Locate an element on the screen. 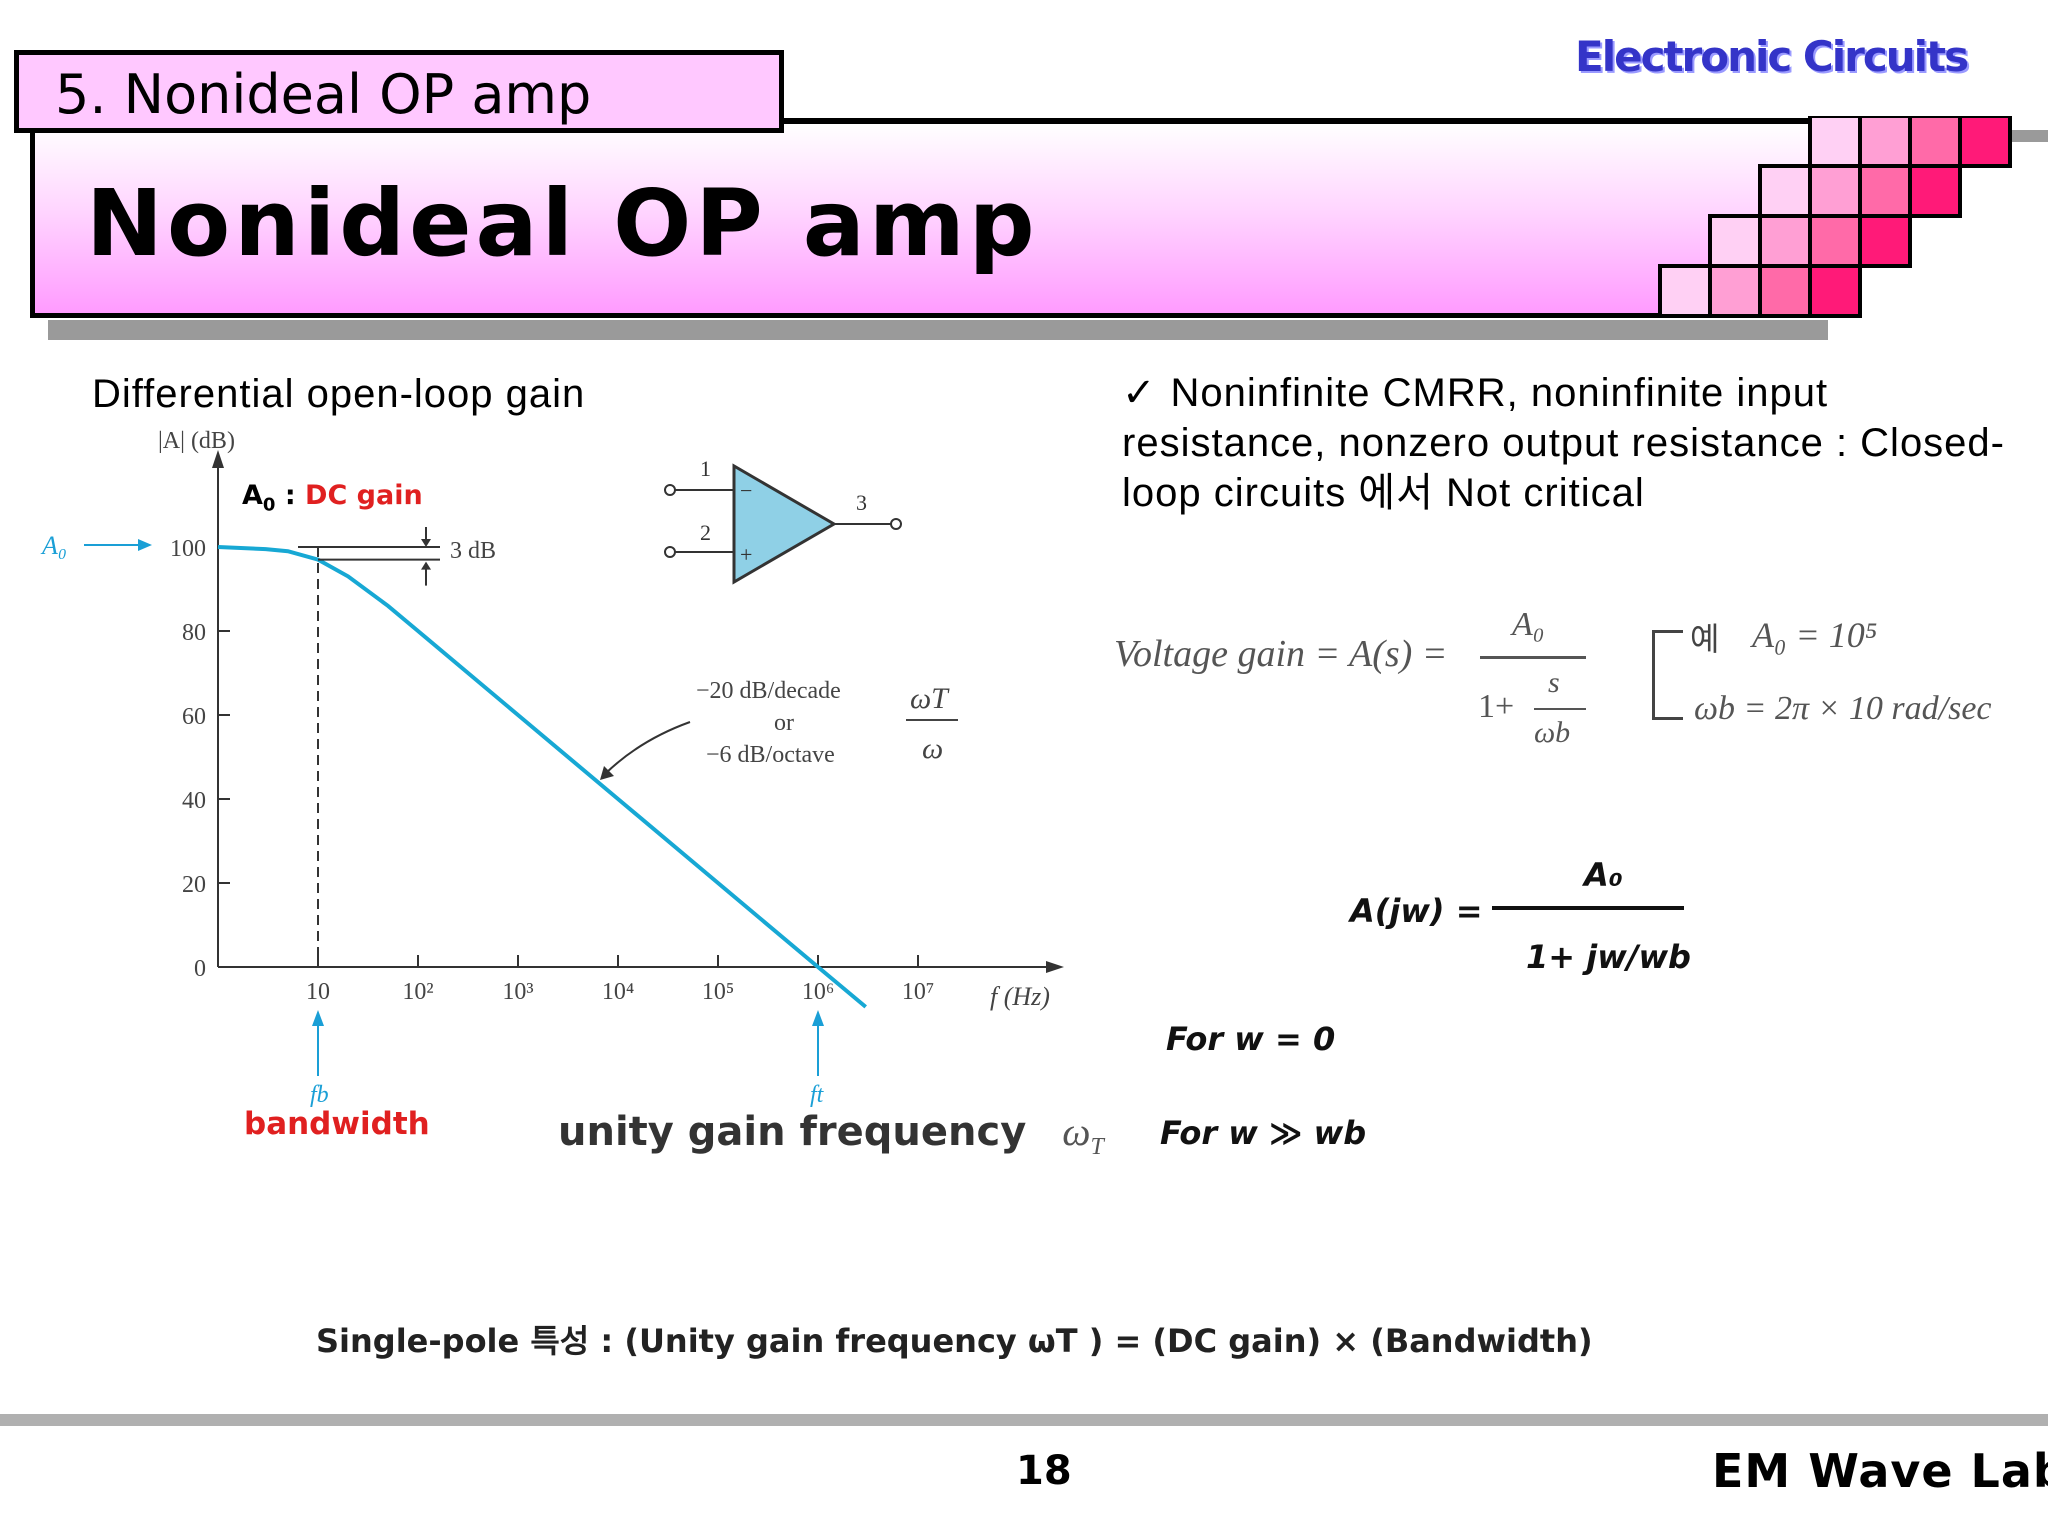 The height and width of the screenshot is (1536, 2048). ajw-numerator: A₀ is located at coordinates (1603, 875).